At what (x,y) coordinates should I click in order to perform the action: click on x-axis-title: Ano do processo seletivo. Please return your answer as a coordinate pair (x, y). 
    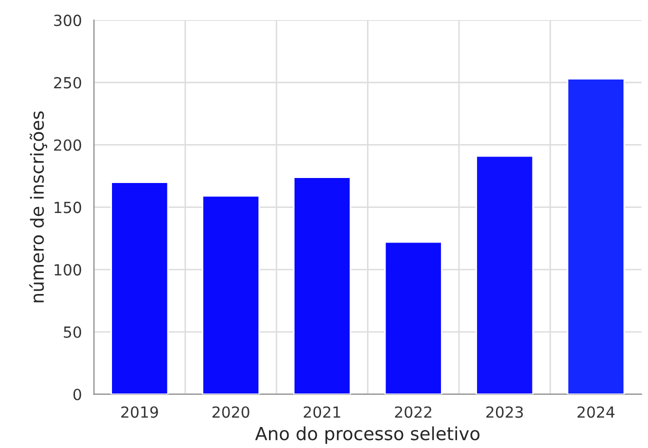
    Looking at the image, I should click on (367, 435).